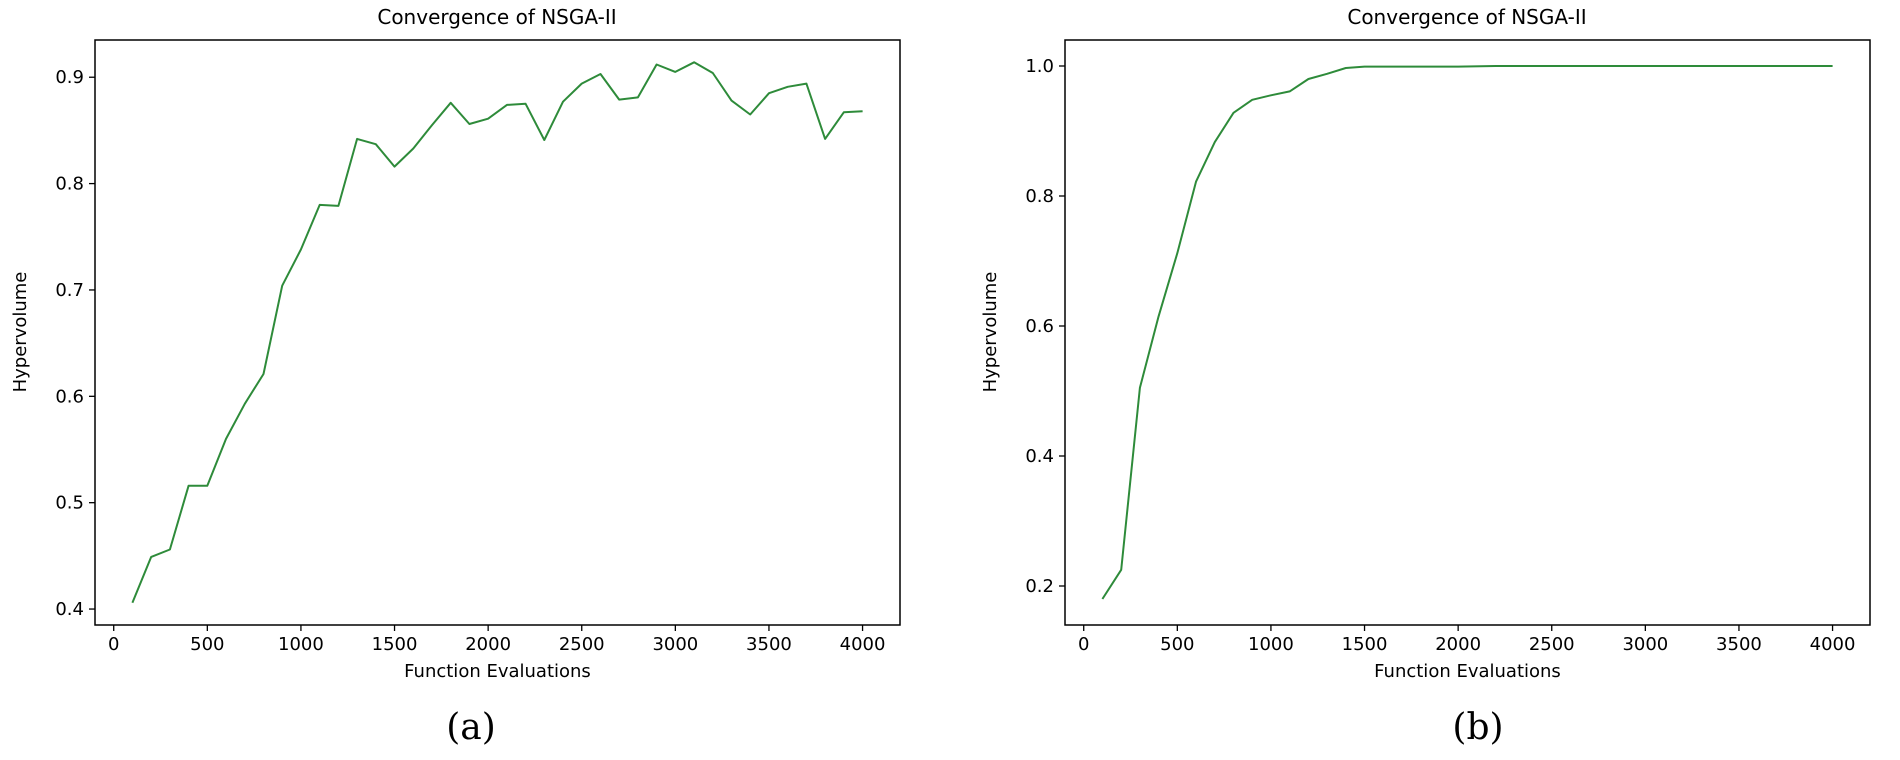  What do you see at coordinates (69, 290) in the screenshot?
I see `y-tick-label: 0.7` at bounding box center [69, 290].